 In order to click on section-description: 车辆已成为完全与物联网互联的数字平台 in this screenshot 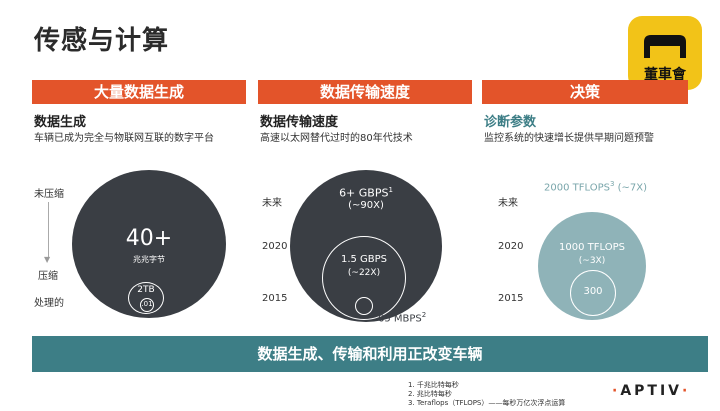, I will do `click(124, 138)`.